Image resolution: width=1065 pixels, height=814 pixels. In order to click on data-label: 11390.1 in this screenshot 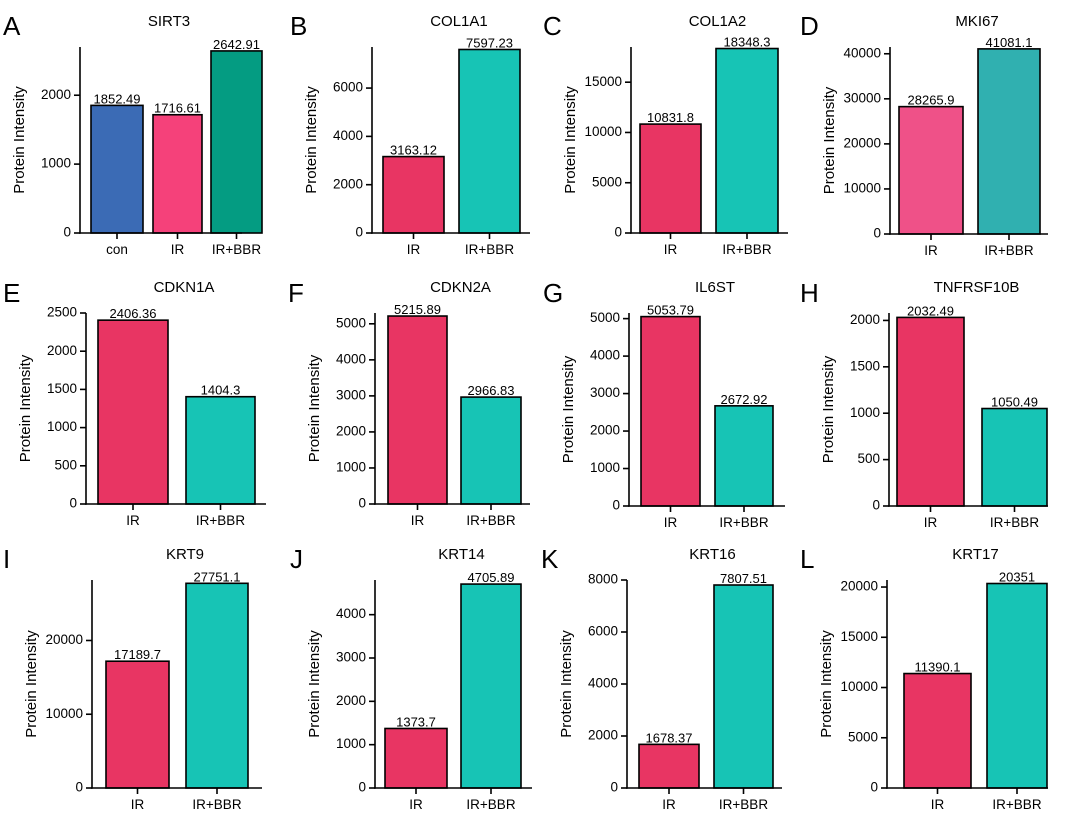, I will do `click(937, 667)`.